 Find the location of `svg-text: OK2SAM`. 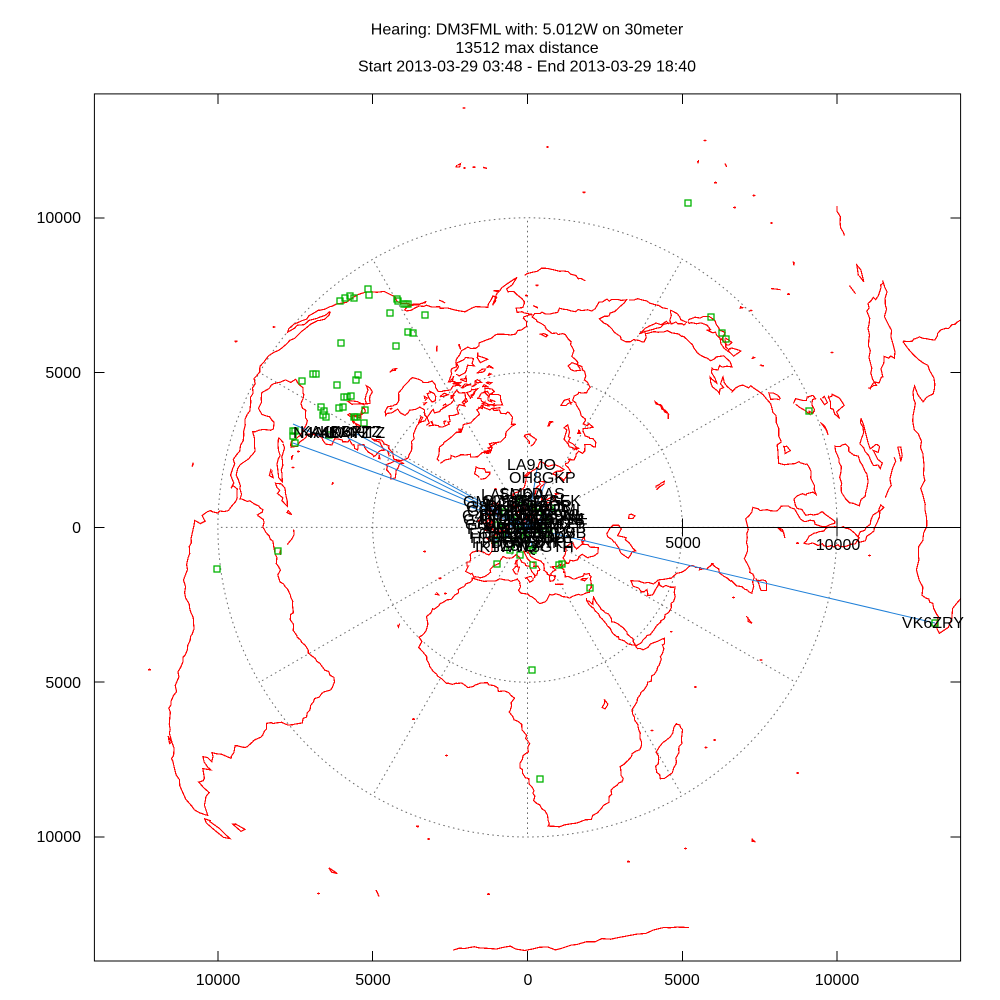

svg-text: OK2SAM is located at coordinates (550, 519).